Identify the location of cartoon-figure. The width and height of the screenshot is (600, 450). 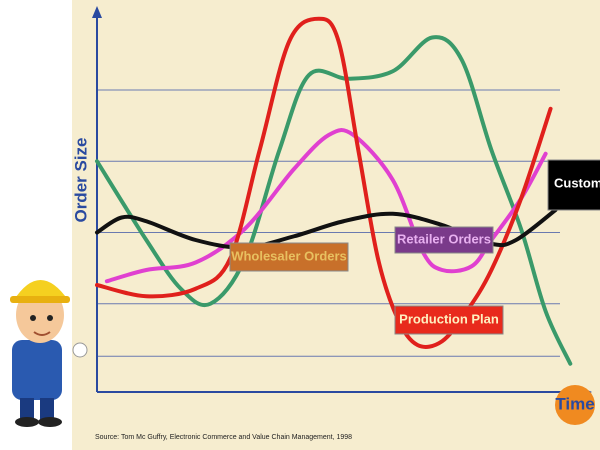
(49, 353).